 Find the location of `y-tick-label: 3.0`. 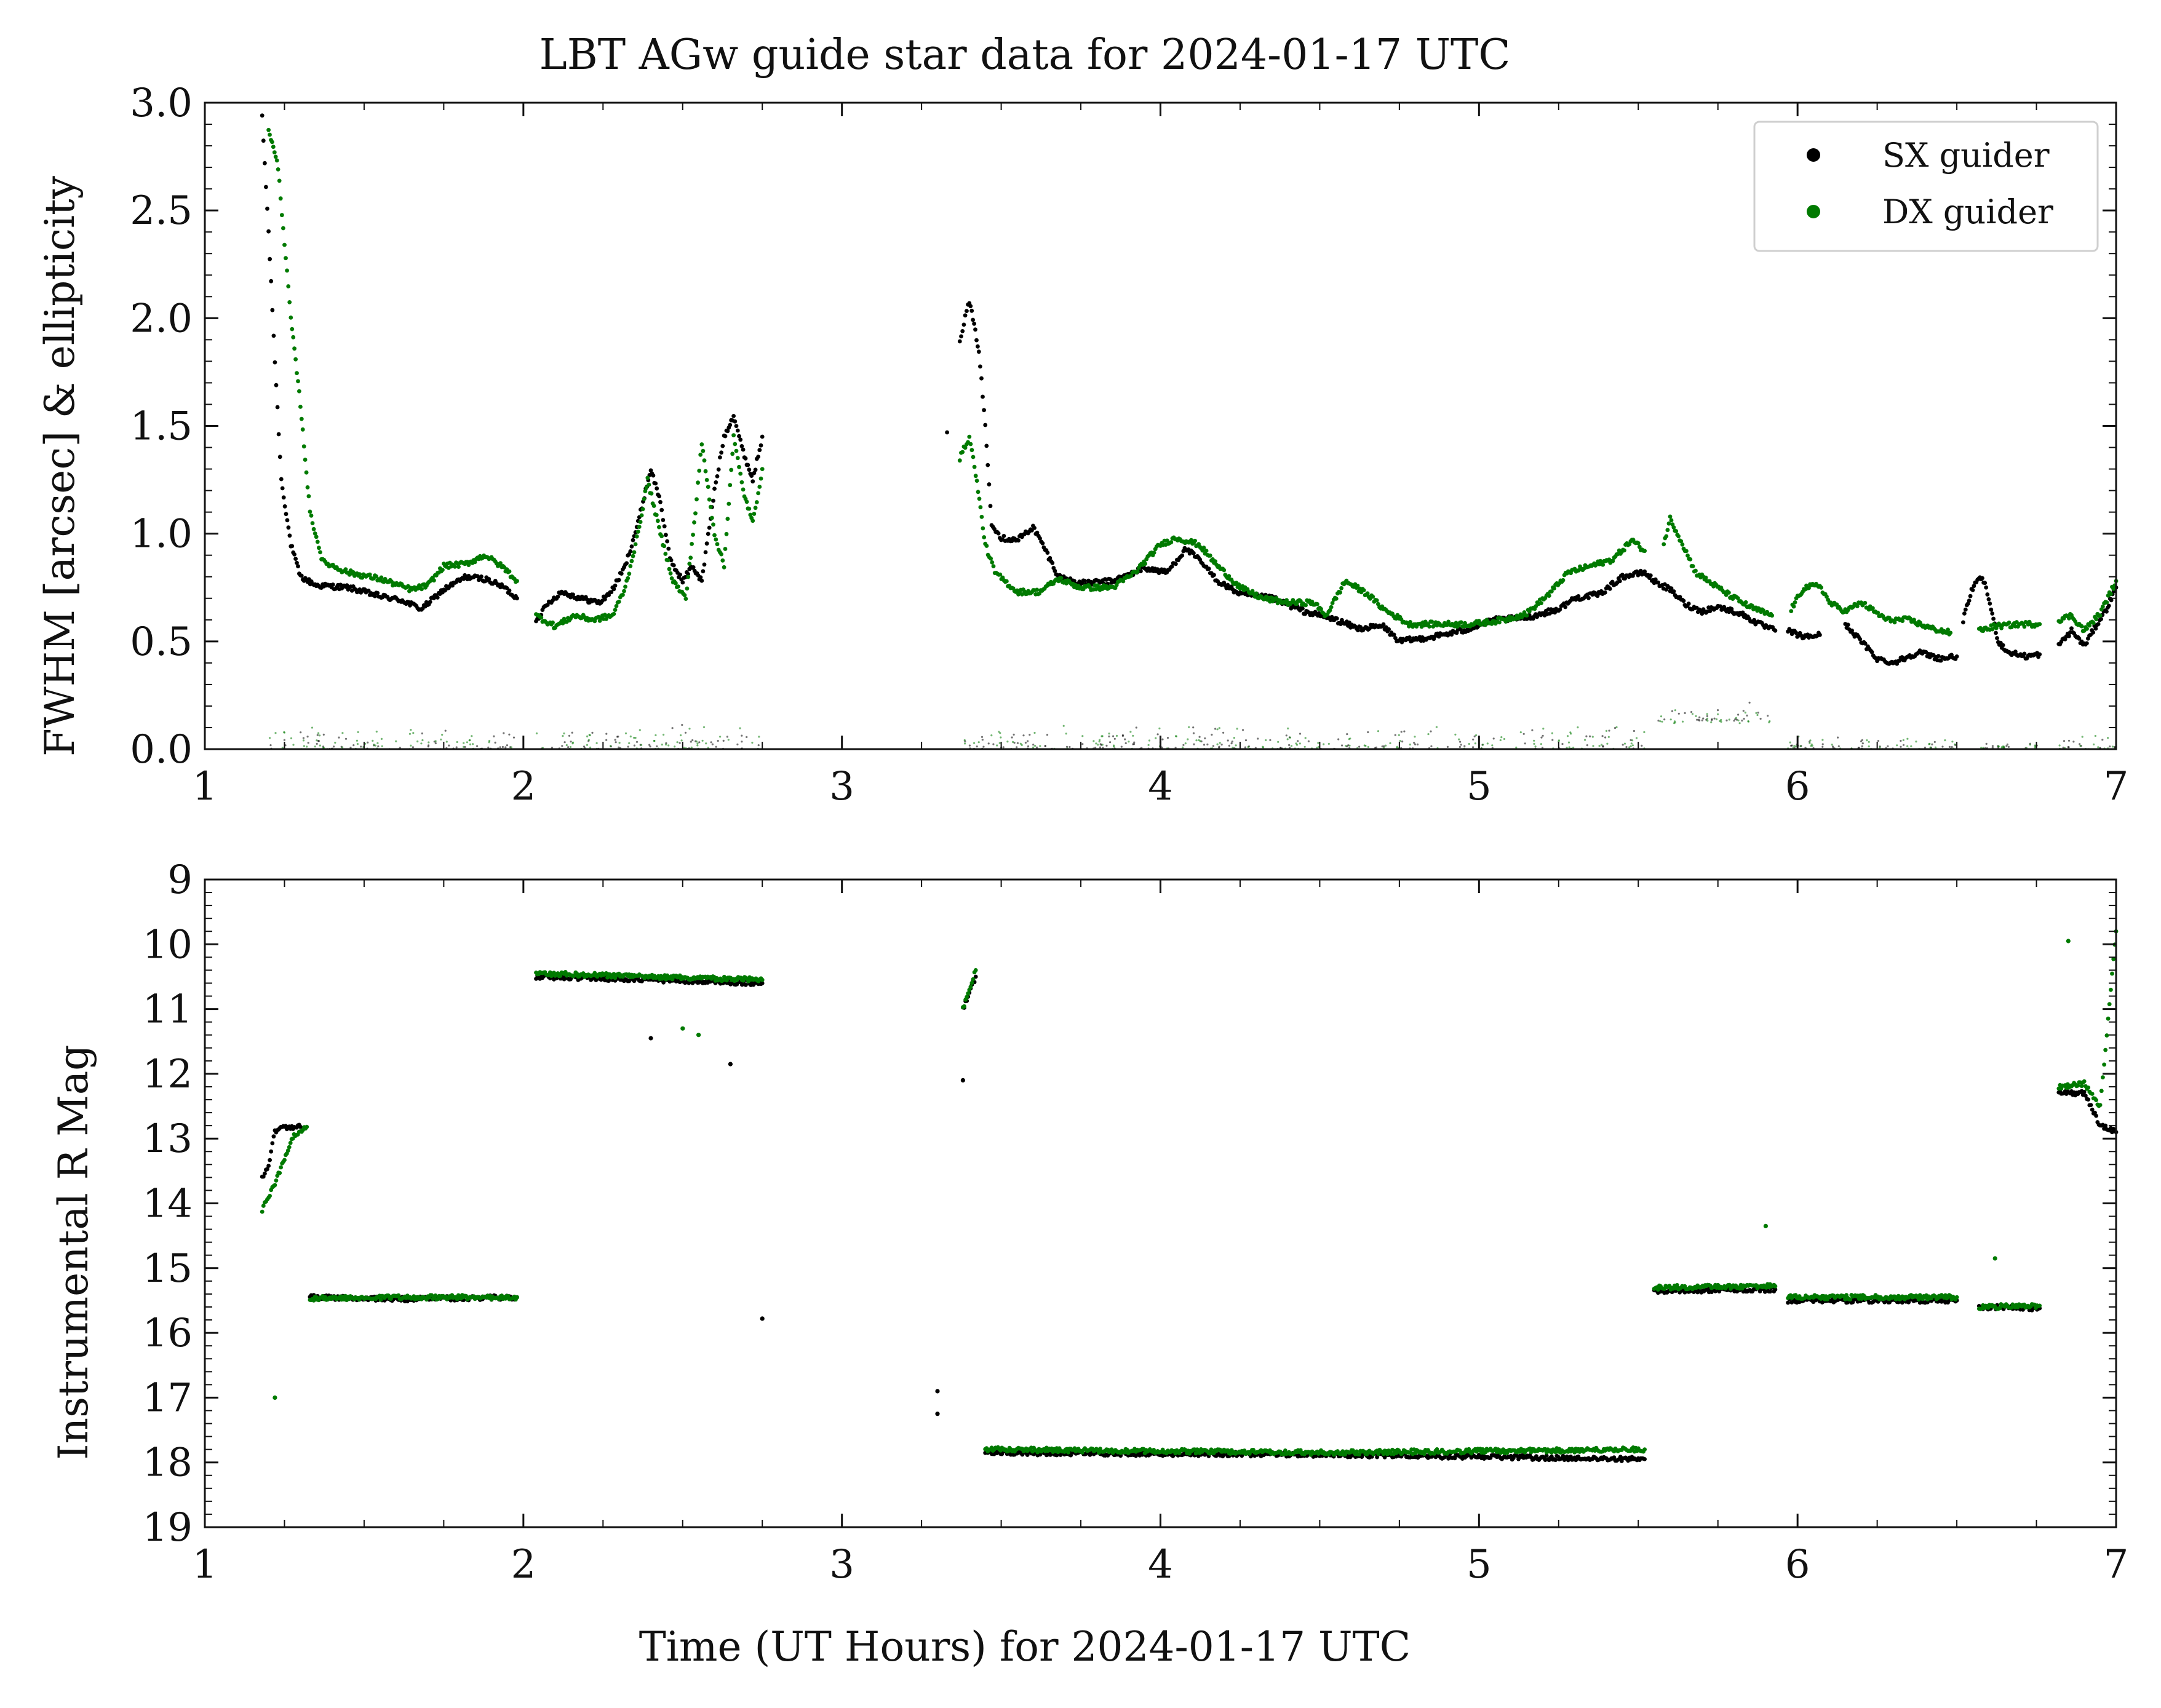

y-tick-label: 3.0 is located at coordinates (162, 103).